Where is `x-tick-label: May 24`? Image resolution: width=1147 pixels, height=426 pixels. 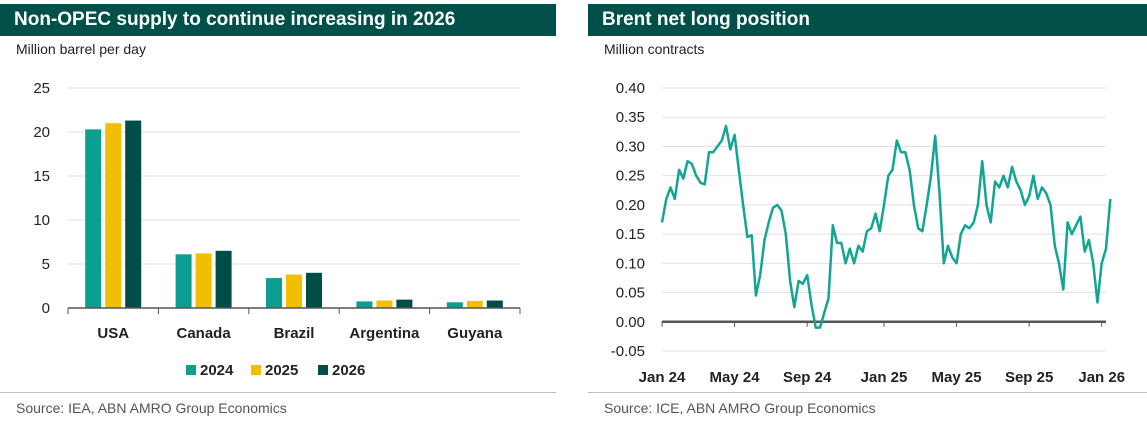 x-tick-label: May 24 is located at coordinates (735, 377).